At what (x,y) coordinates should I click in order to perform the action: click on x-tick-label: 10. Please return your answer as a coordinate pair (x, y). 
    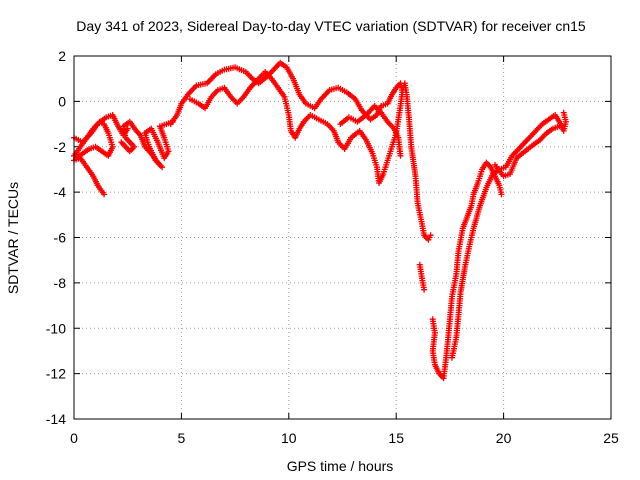
    Looking at the image, I should click on (289, 438).